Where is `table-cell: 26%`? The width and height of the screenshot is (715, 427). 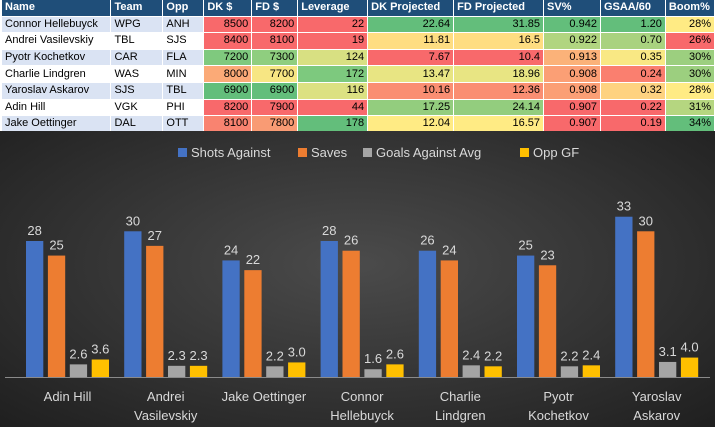 table-cell: 26% is located at coordinates (690, 41).